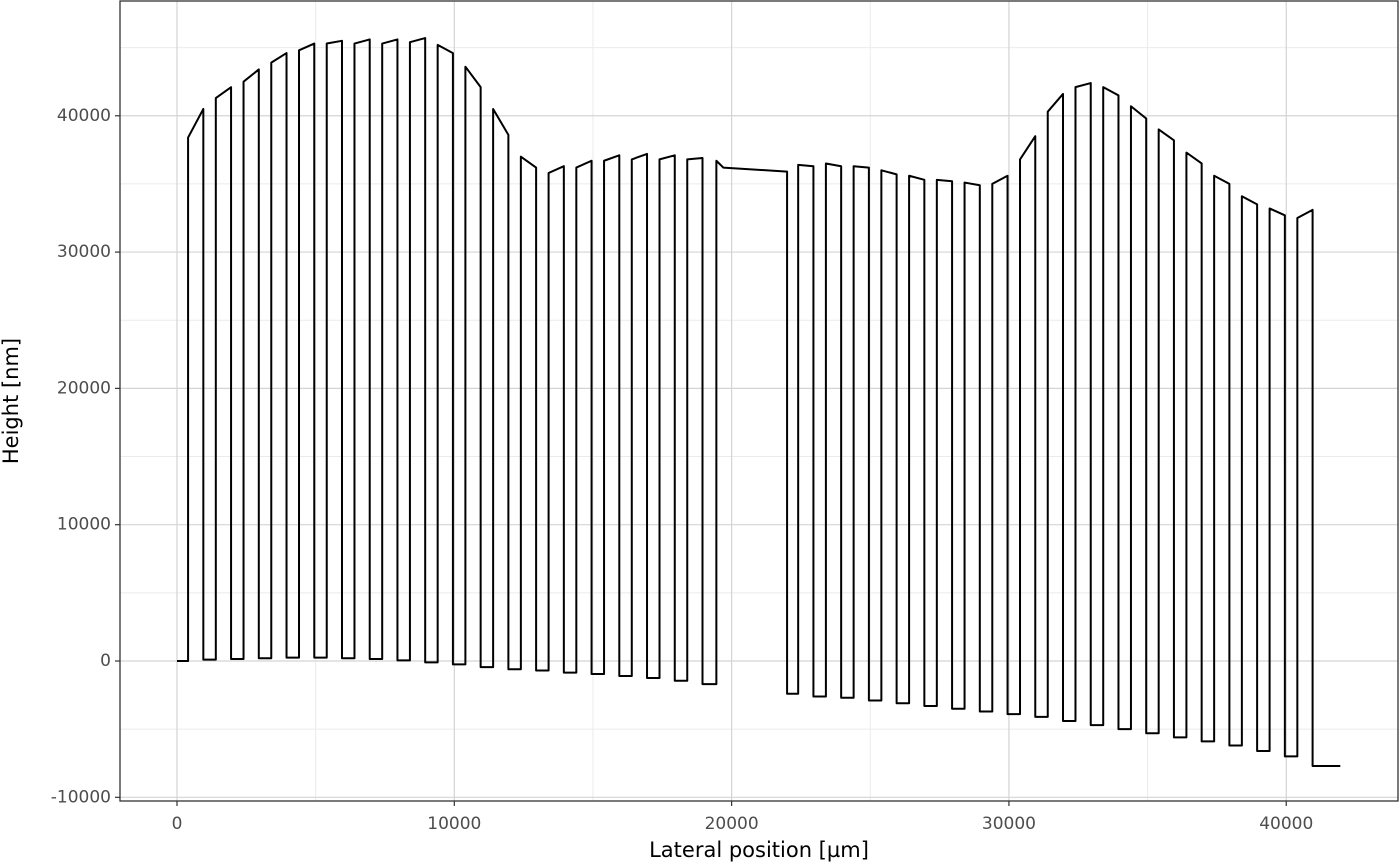 The image size is (1400, 865). Describe the element at coordinates (1286, 824) in the screenshot. I see `x-tick-label: 40000` at that location.